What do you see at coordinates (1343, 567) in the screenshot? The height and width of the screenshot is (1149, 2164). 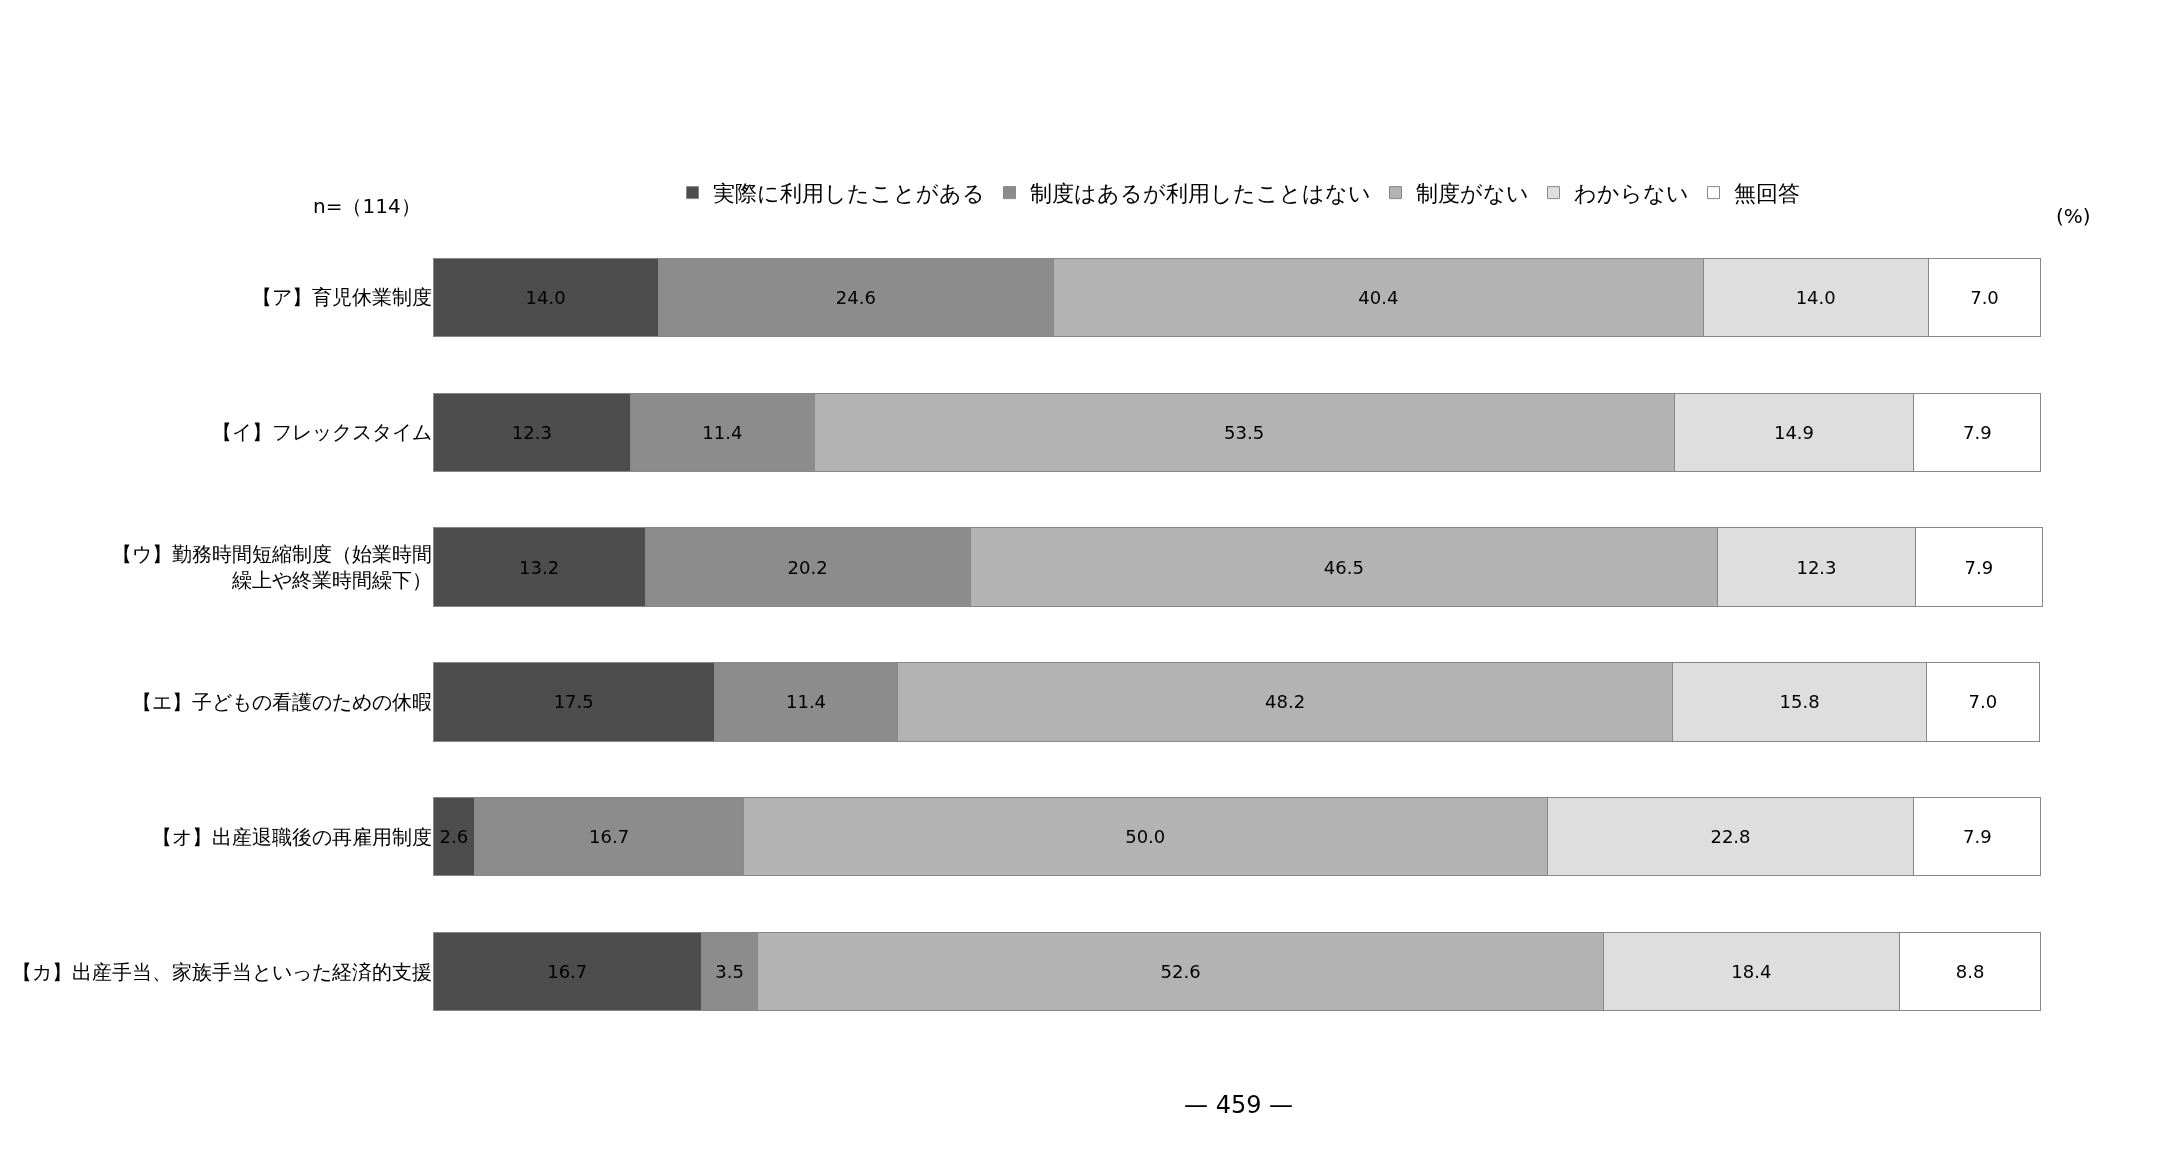 I see `data-label: 46.5` at bounding box center [1343, 567].